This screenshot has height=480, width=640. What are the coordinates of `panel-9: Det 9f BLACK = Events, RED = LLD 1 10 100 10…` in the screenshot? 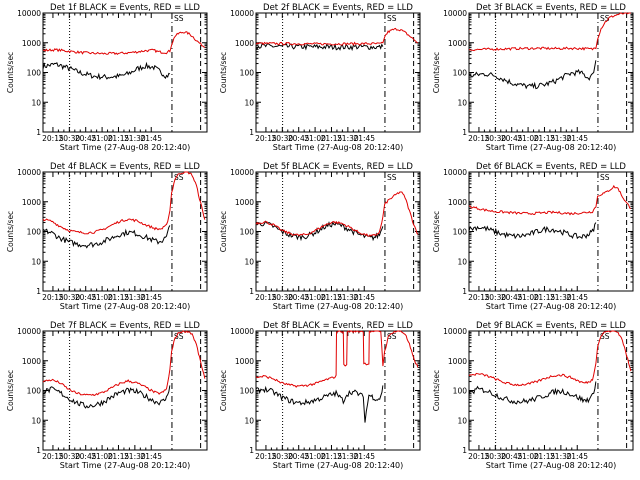 It's located at (533, 395).